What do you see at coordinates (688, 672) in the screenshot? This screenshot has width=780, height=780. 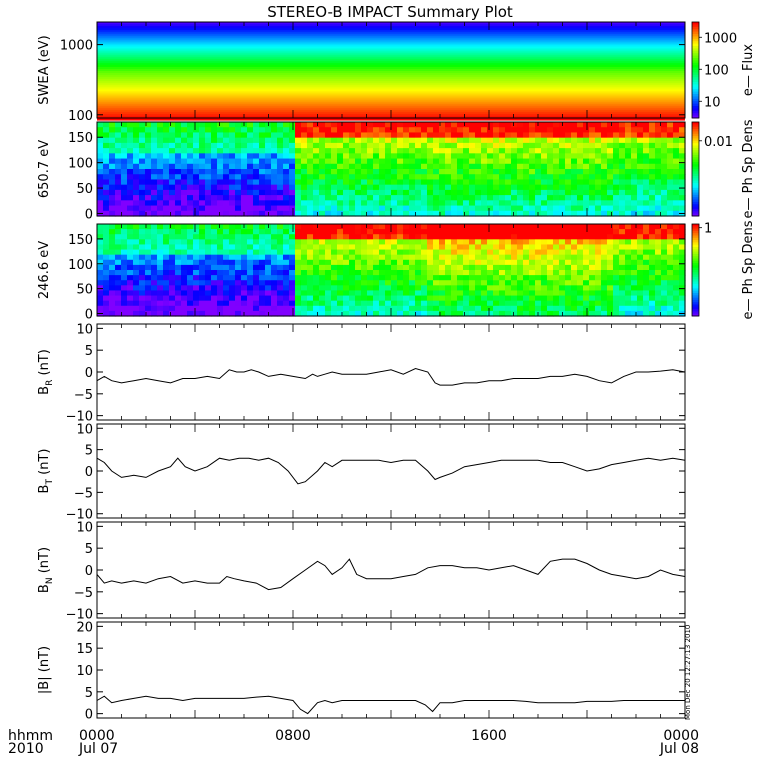 I see `timestamp-label: Mon Dec 20 12:27:13 2010` at bounding box center [688, 672].